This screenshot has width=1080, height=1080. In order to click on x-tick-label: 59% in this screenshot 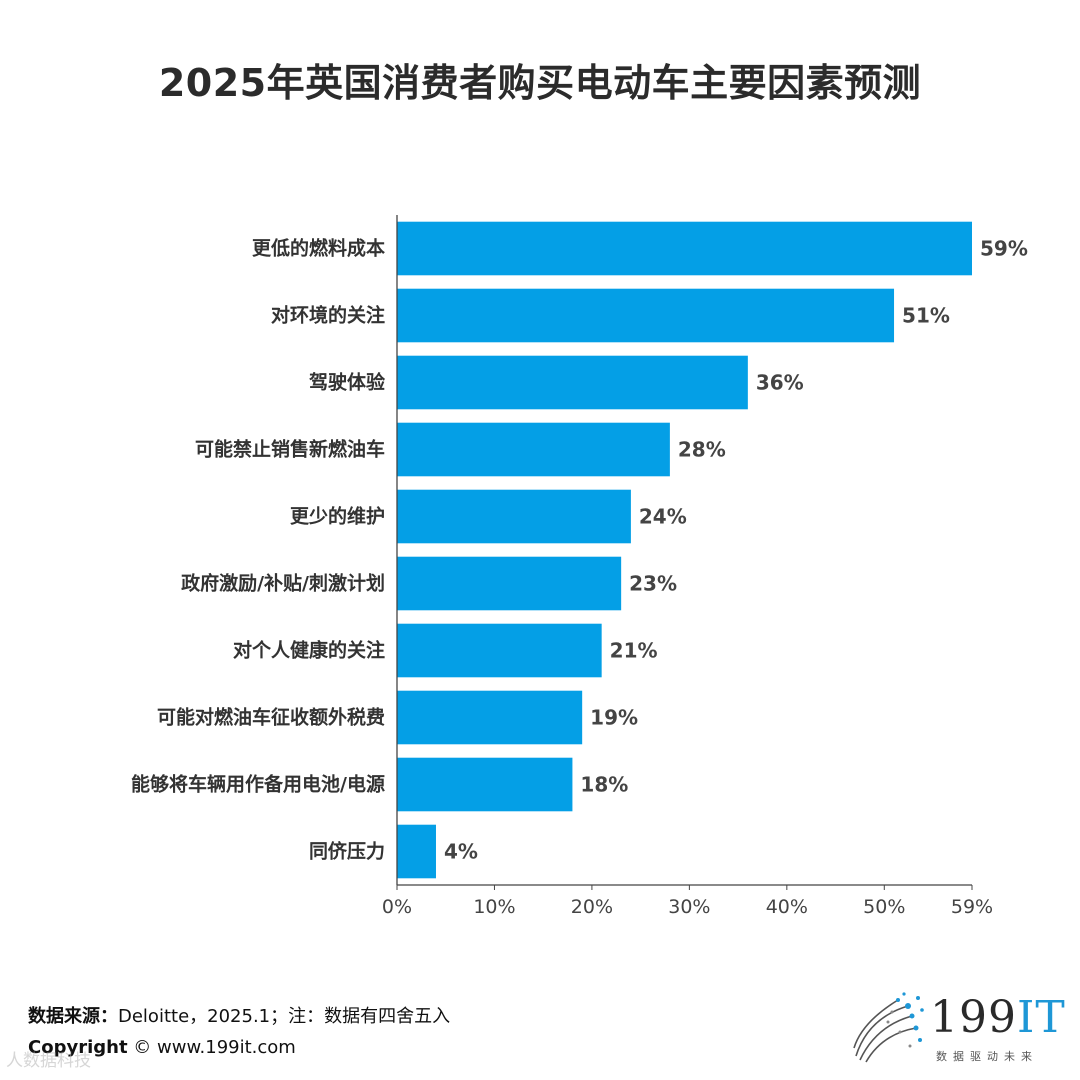, I will do `click(972, 907)`.